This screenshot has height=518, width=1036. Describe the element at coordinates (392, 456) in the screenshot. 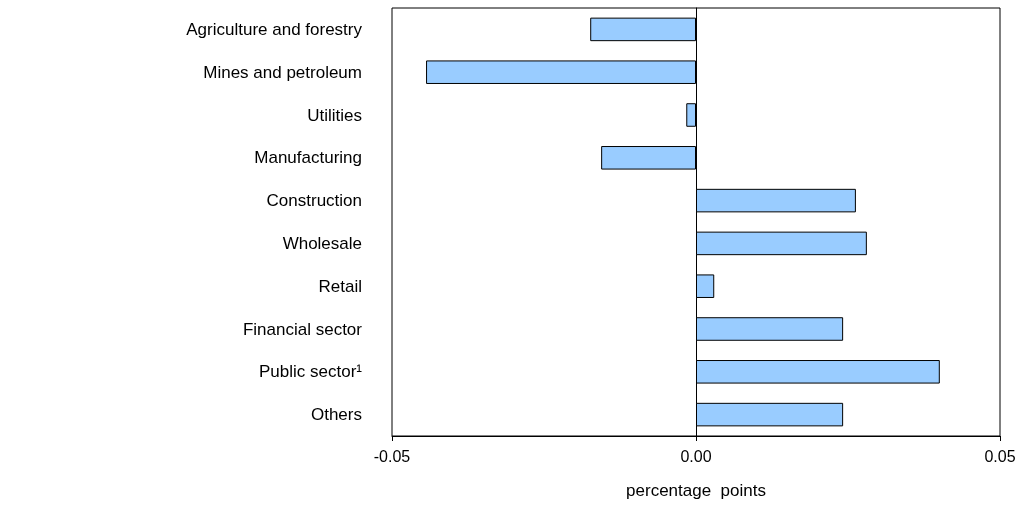

I see `x-tick-label: -0.05` at that location.